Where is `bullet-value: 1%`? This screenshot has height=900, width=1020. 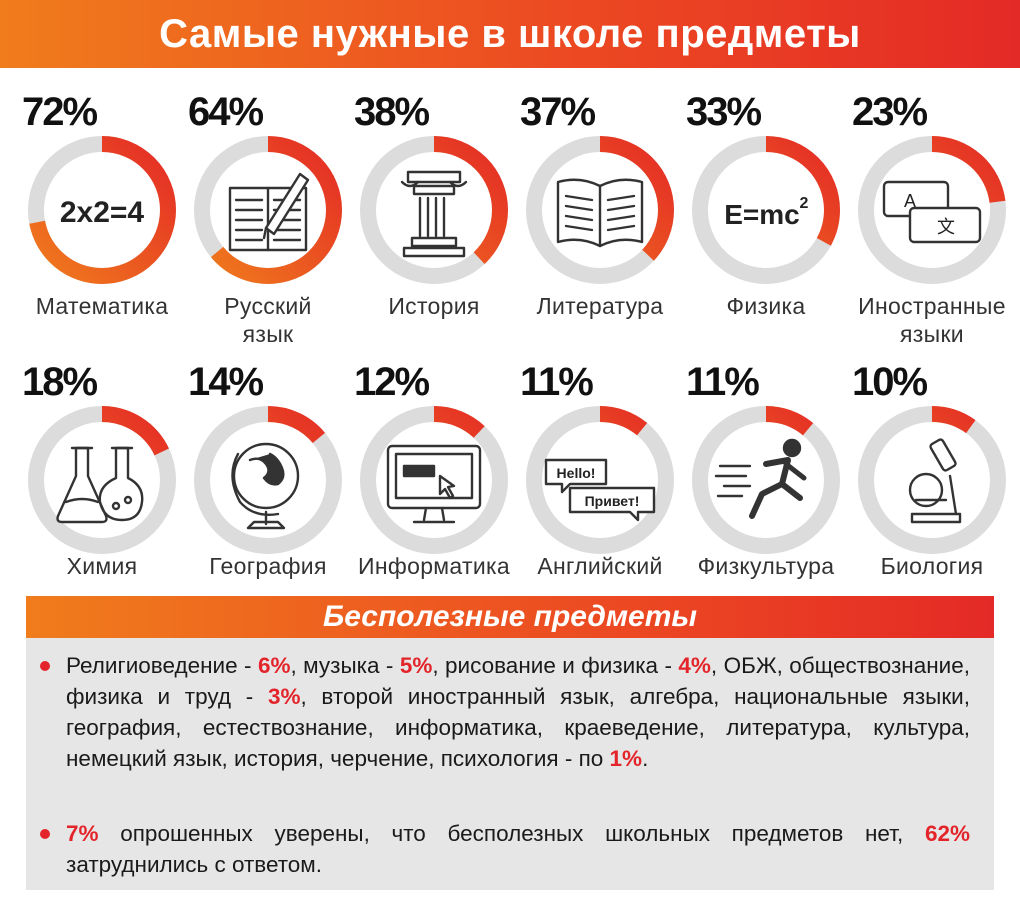 bullet-value: 1% is located at coordinates (626, 758).